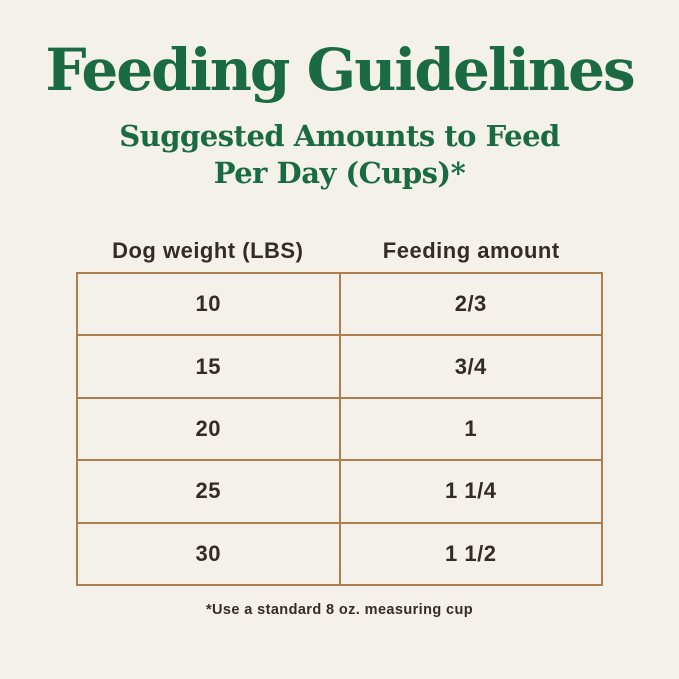 The width and height of the screenshot is (679, 679). Describe the element at coordinates (339, 251) in the screenshot. I see `table-column-headers: Dog weight (LBS) Feeding amount` at that location.